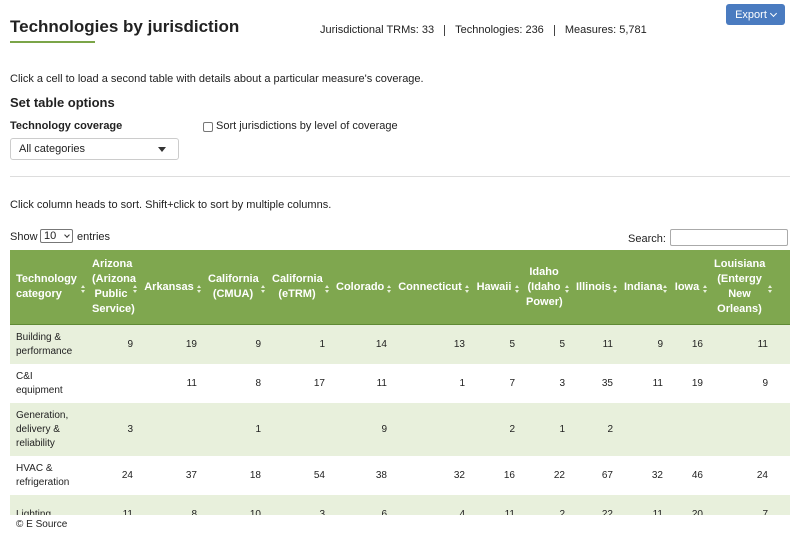 Image resolution: width=800 pixels, height=539 pixels. I want to click on count-cell: 4, so click(433, 505).